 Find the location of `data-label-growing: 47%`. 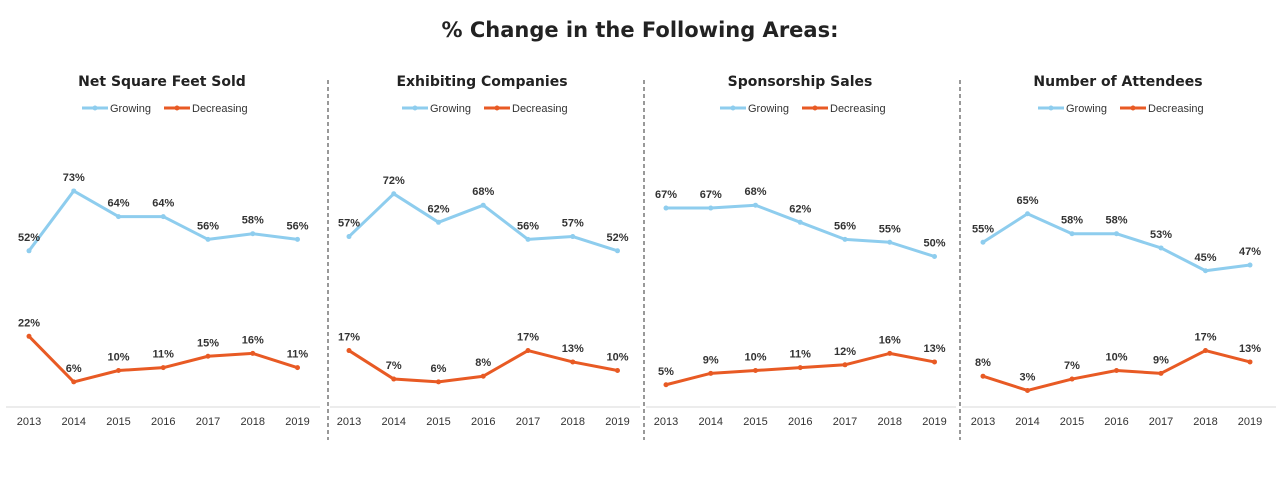

data-label-growing: 47% is located at coordinates (1250, 252).